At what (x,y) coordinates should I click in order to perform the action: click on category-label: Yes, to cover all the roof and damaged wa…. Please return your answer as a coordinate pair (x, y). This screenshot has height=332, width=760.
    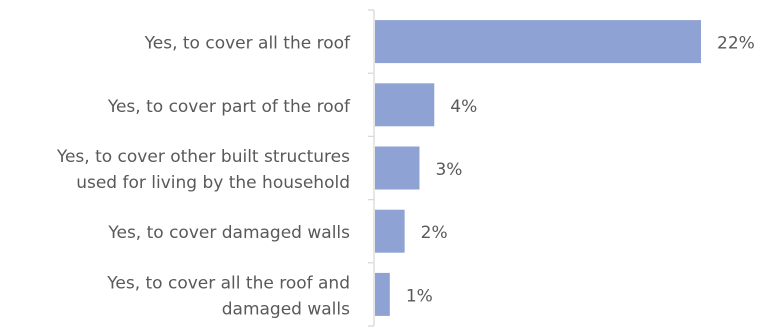
    Looking at the image, I should click on (228, 296).